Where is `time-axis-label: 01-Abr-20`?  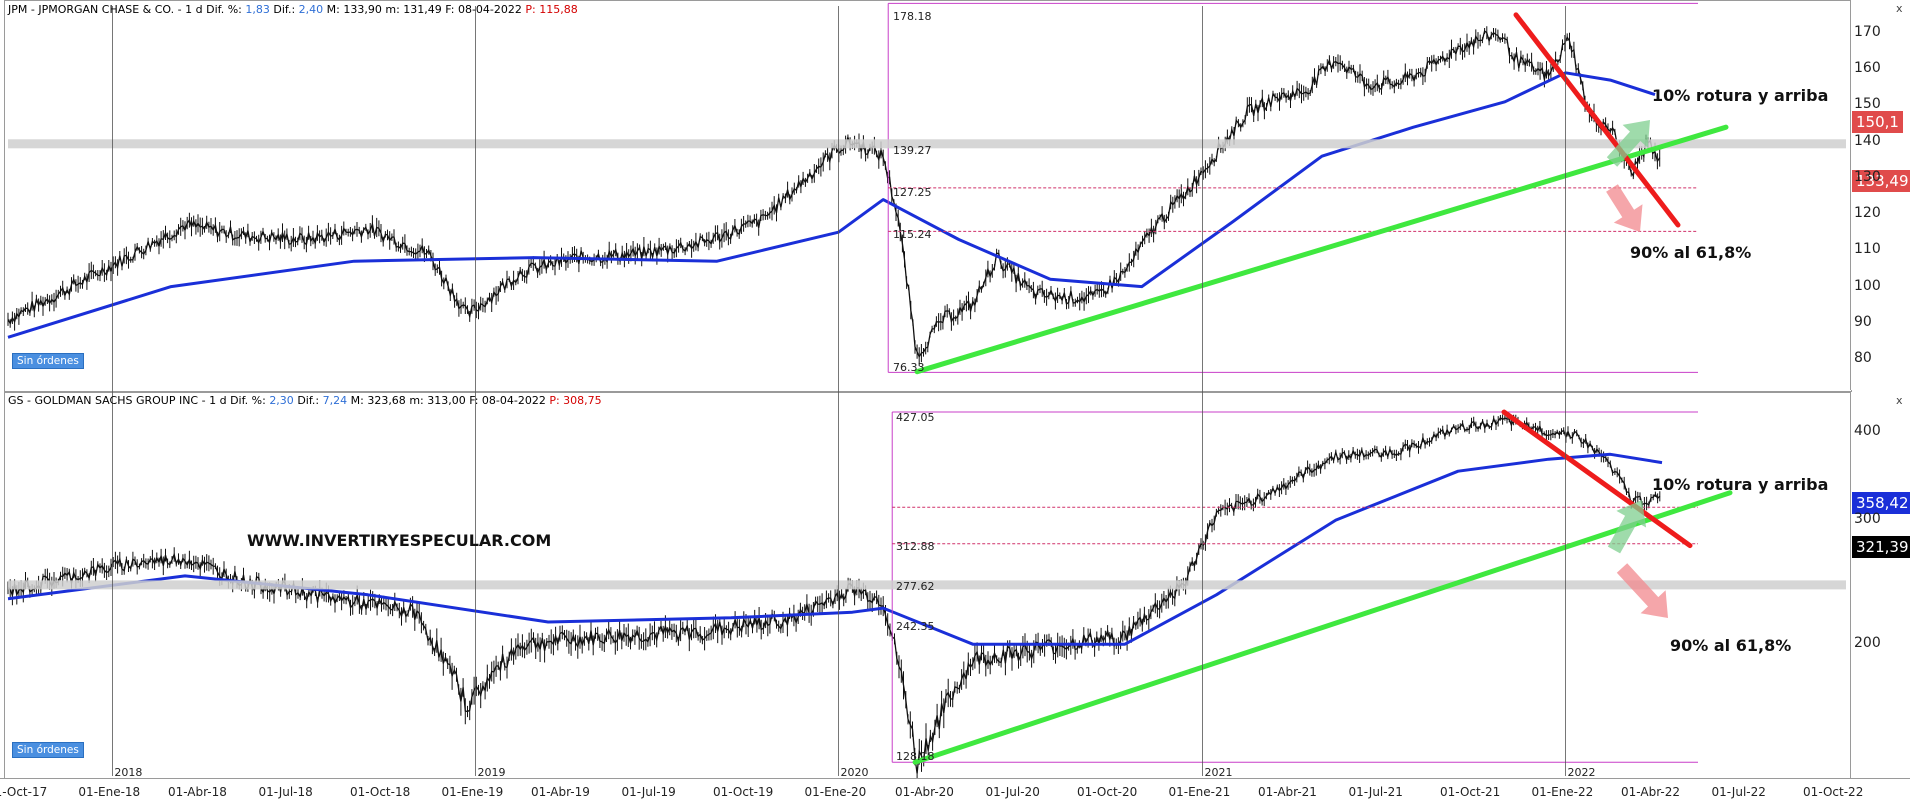 time-axis-label: 01-Abr-20 is located at coordinates (924, 792).